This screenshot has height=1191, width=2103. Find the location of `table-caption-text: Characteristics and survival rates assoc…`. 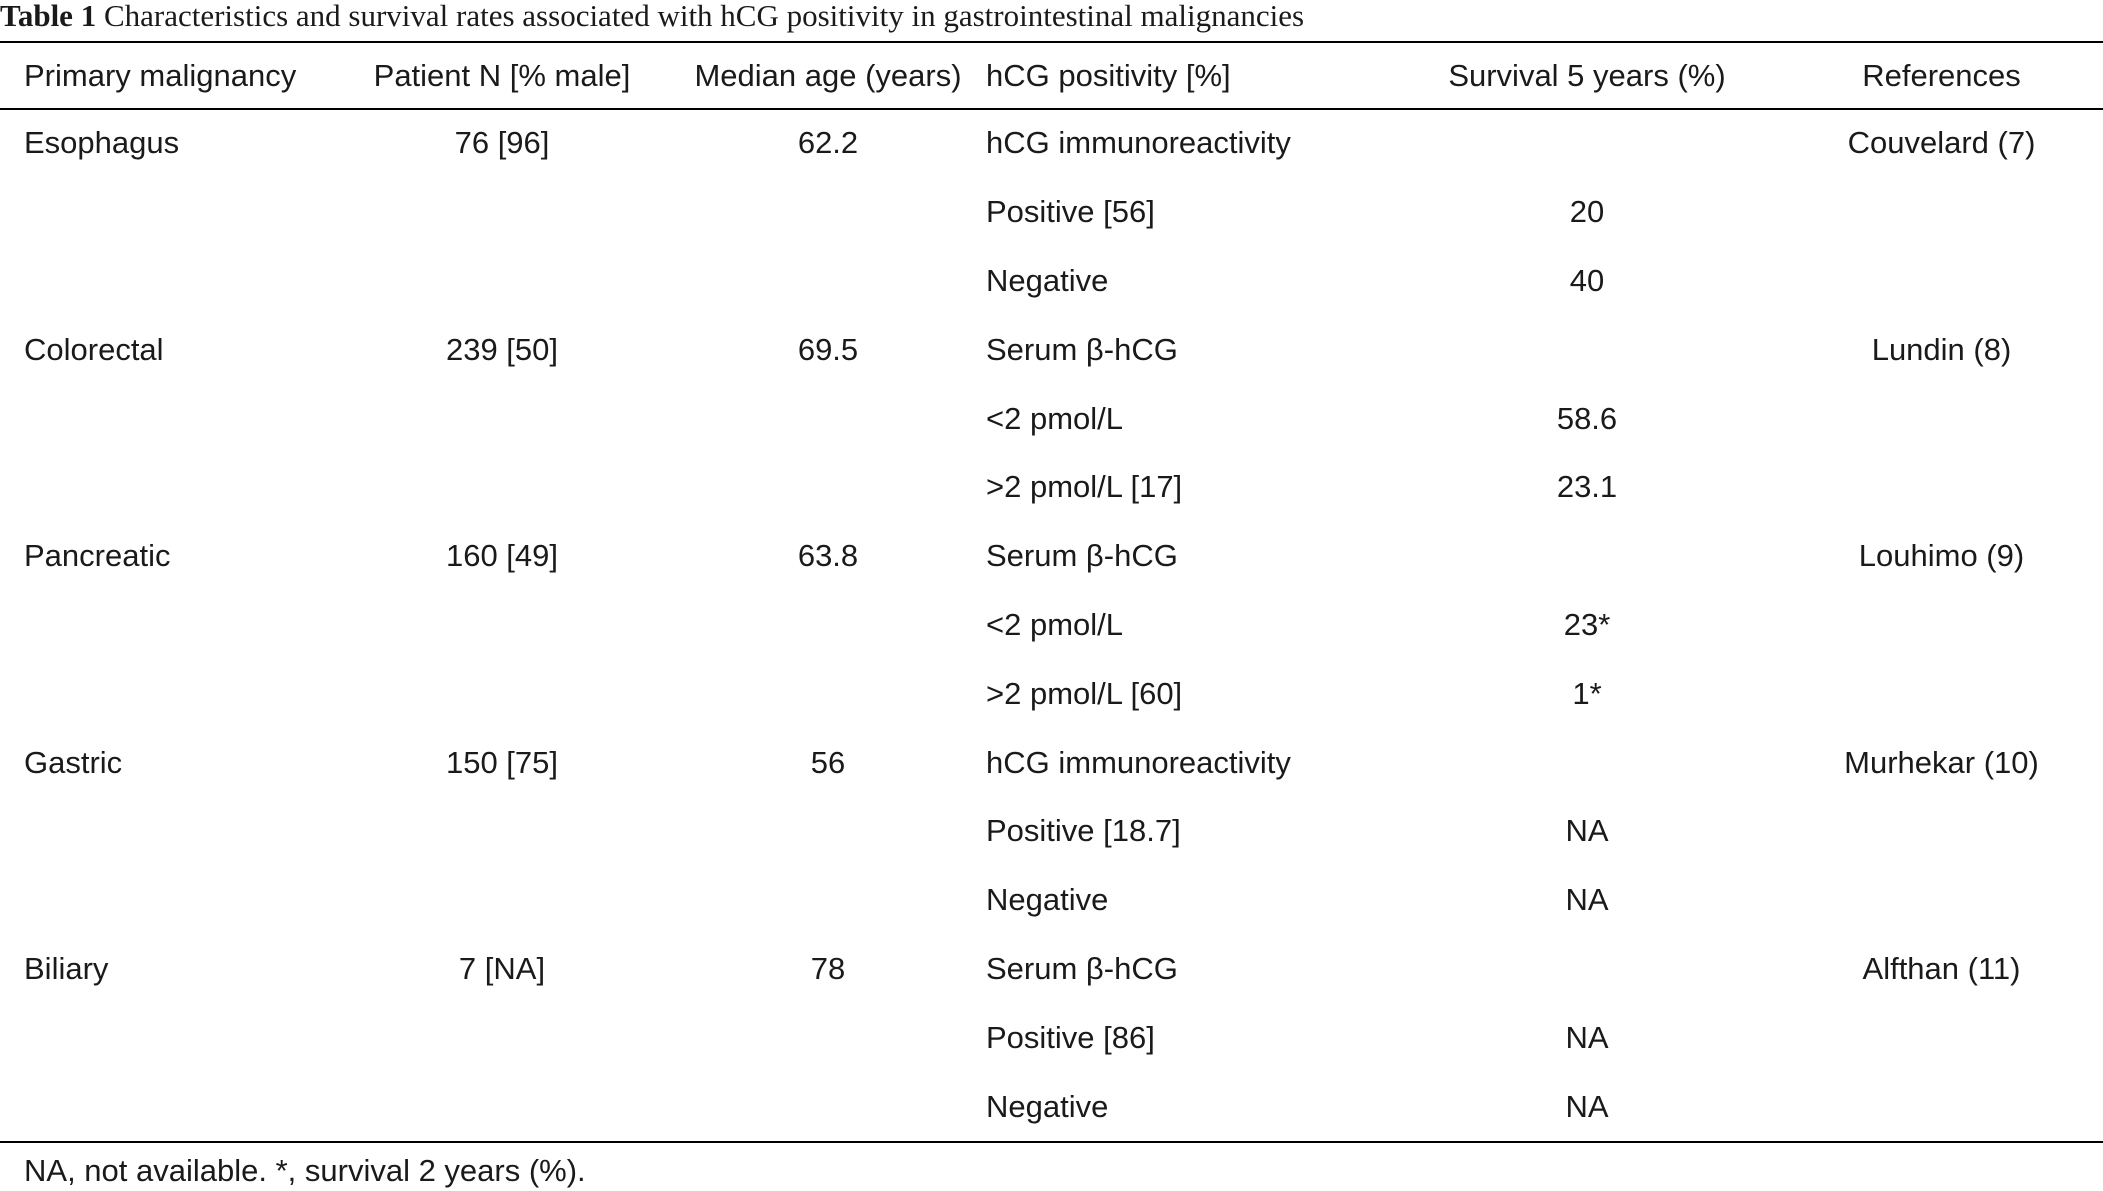

table-caption-text: Characteristics and survival rates assoc… is located at coordinates (704, 16).